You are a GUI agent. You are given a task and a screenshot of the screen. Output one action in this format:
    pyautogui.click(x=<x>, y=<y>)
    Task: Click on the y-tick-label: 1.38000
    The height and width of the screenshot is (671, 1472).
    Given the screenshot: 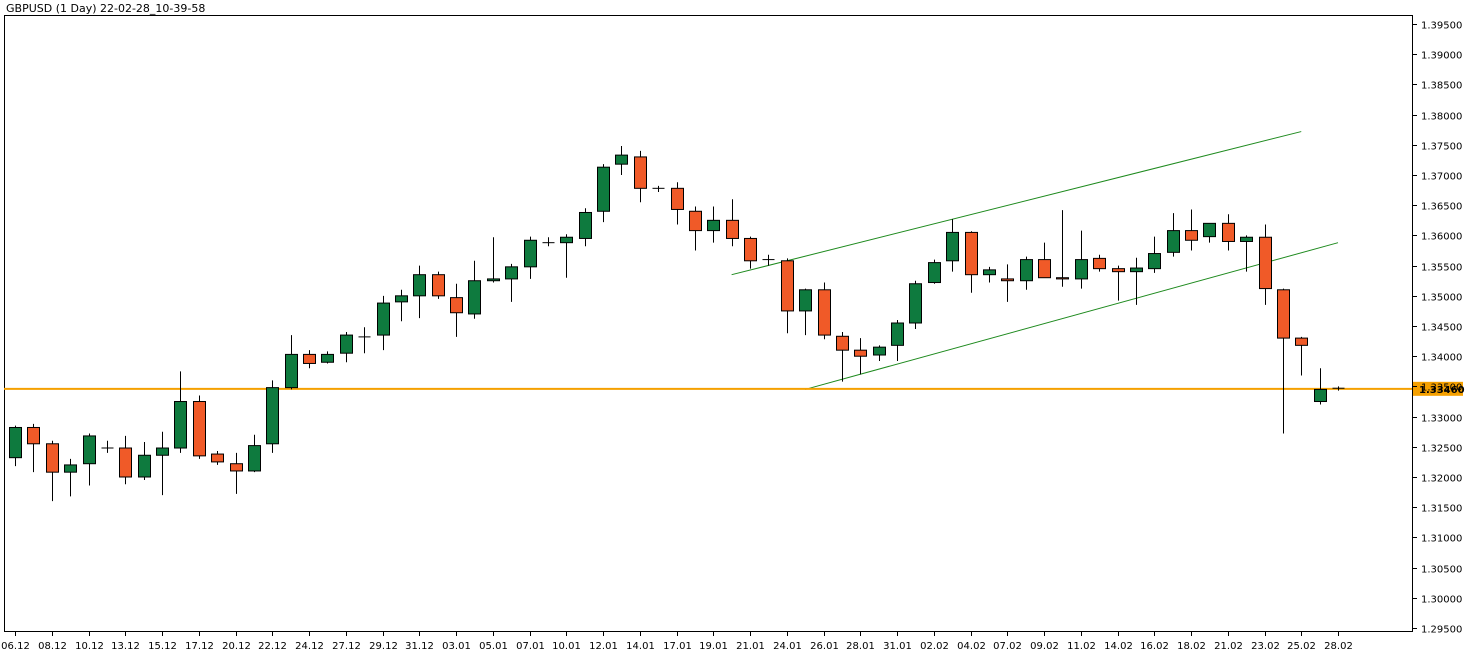 What is the action you would take?
    pyautogui.click(x=1441, y=117)
    